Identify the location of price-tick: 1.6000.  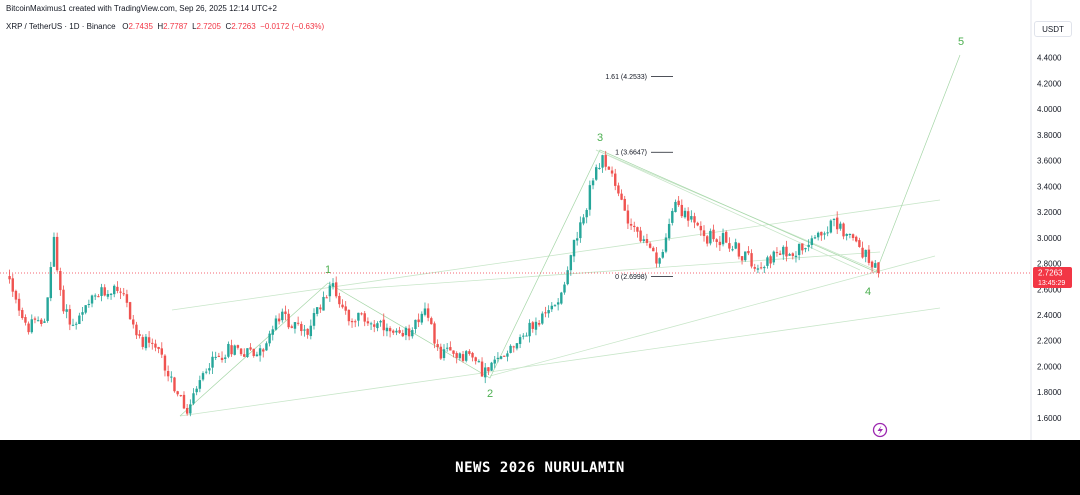
(1049, 418).